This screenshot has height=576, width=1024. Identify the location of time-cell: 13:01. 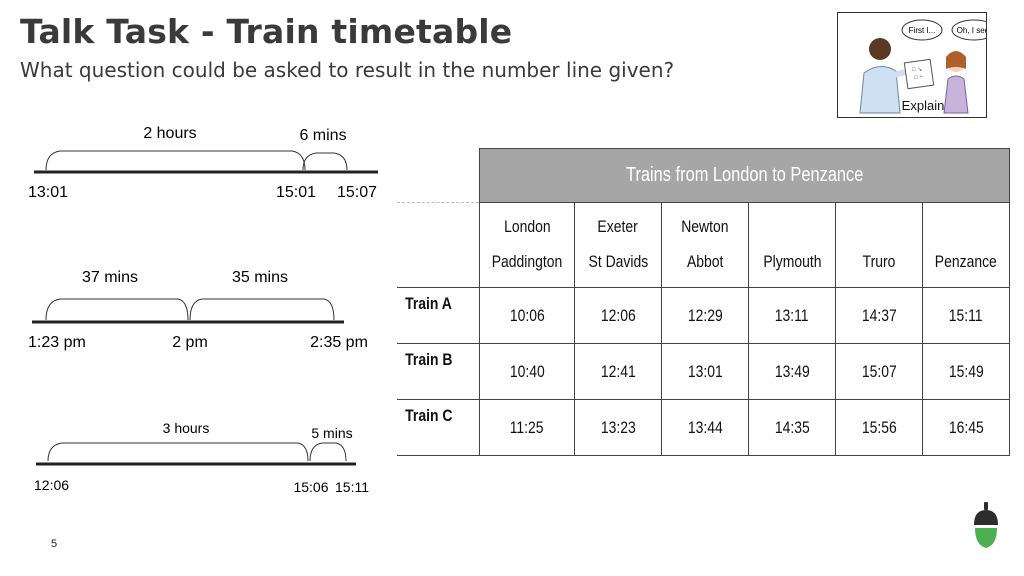
(705, 371).